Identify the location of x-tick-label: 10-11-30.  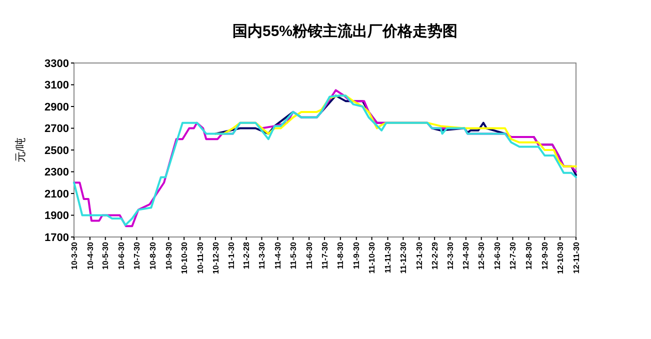
(200, 257).